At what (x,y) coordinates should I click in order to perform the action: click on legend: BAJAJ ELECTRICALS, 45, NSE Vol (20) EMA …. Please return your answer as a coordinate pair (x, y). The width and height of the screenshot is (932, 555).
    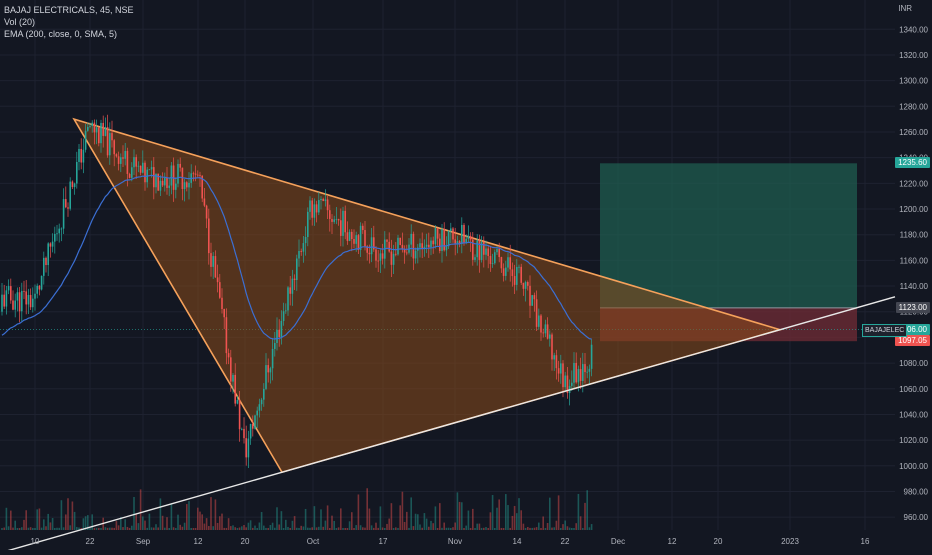
    Looking at the image, I should click on (69, 22).